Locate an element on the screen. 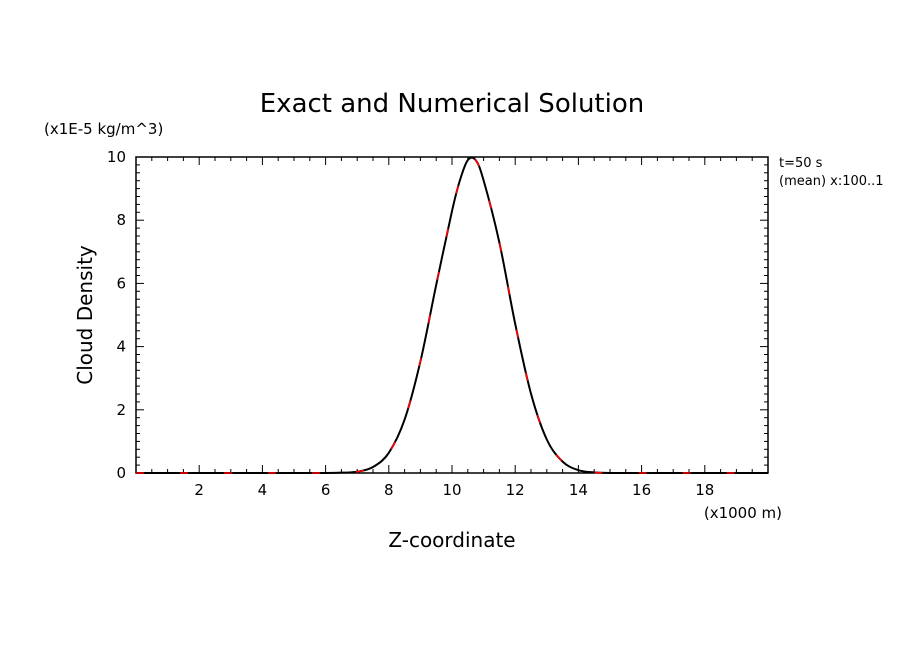  x-tick-label: 6 is located at coordinates (326, 490).